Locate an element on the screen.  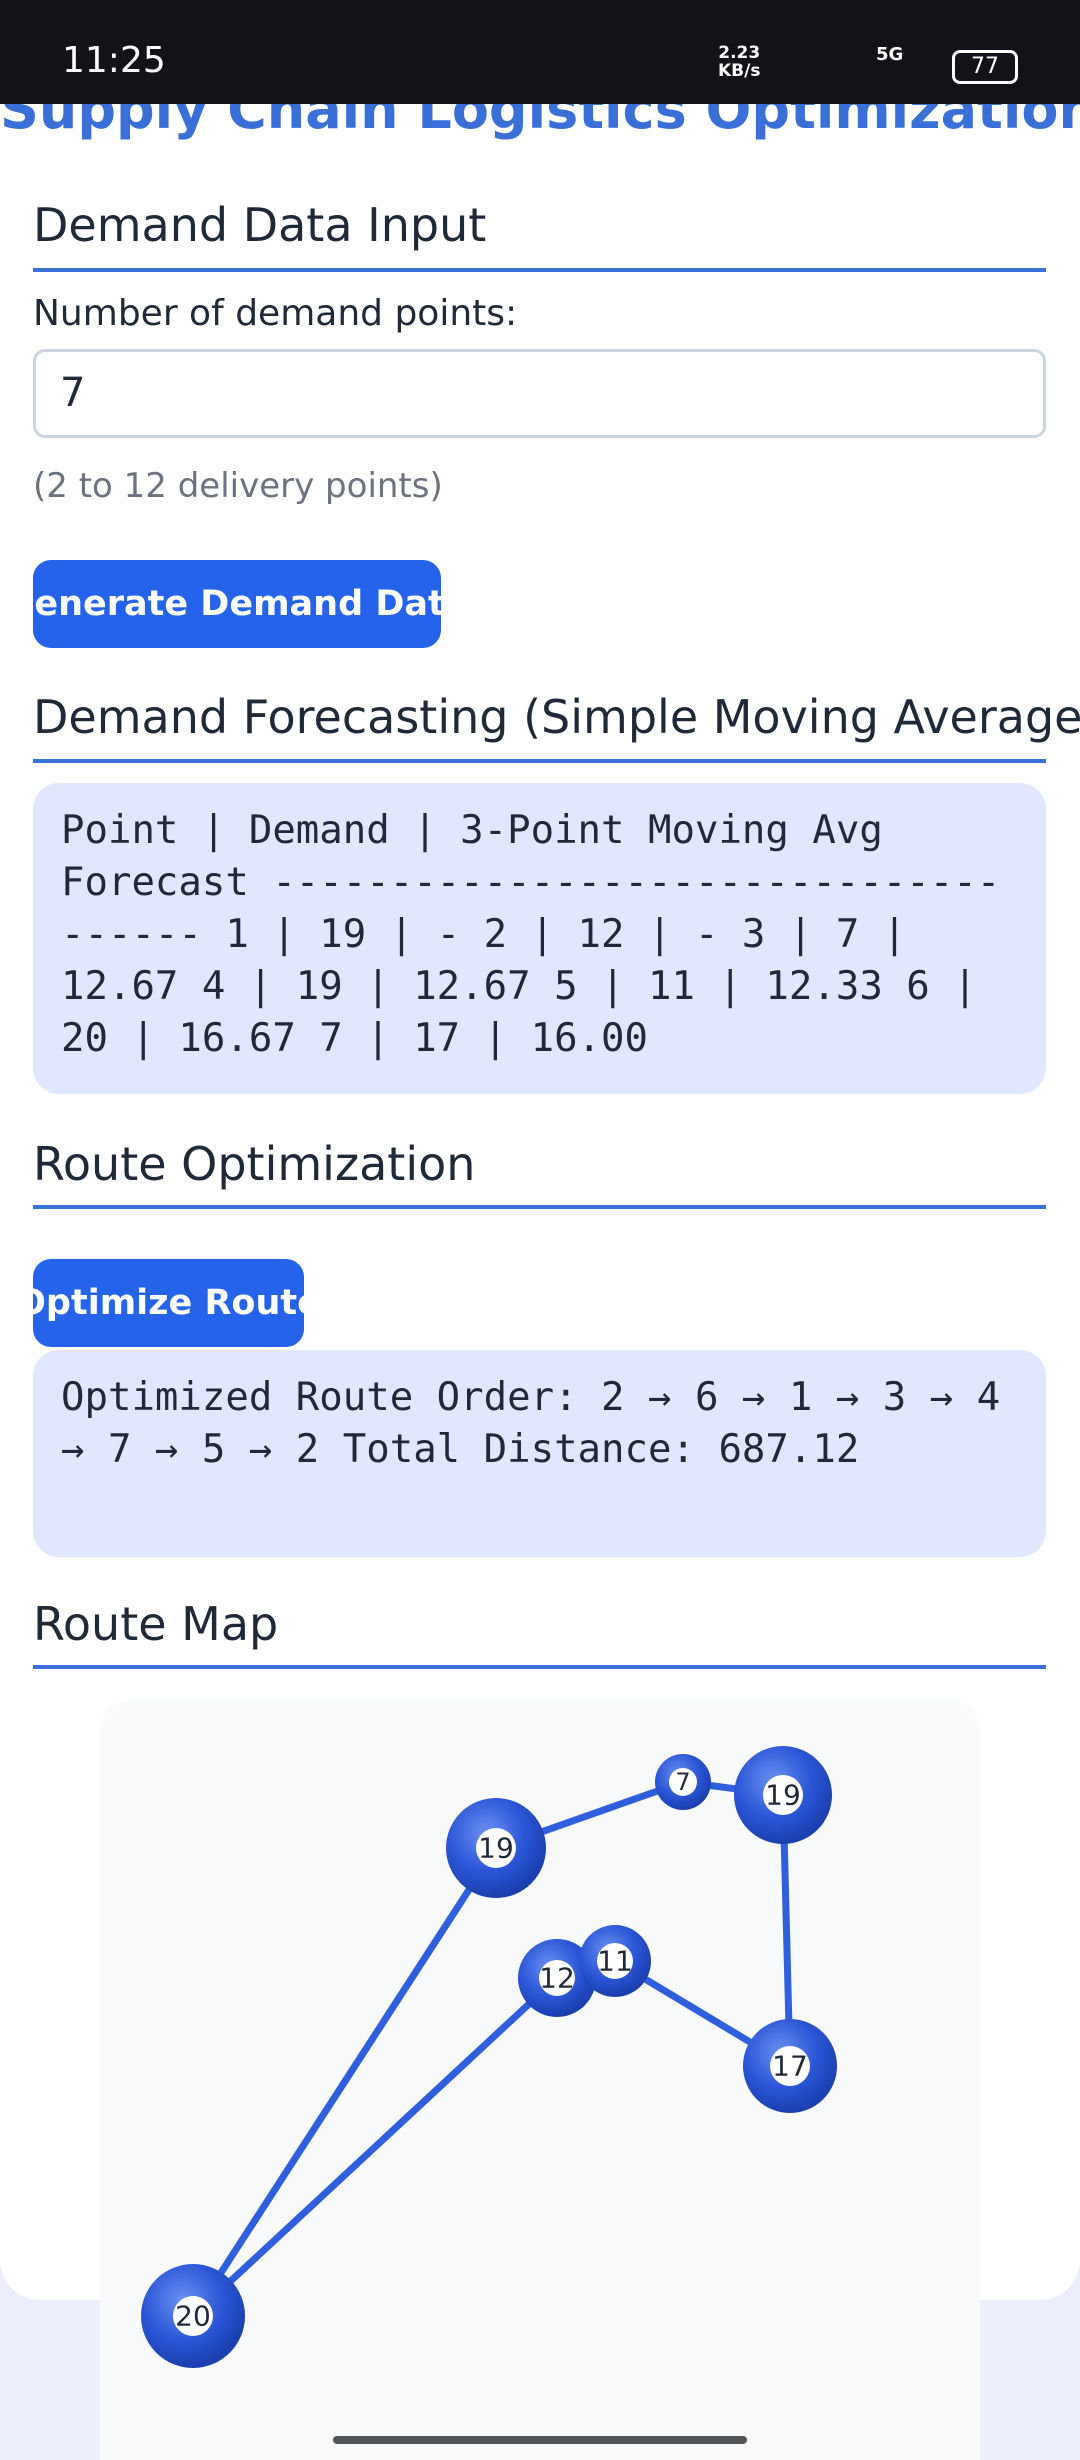
speed: 2.23 is located at coordinates (739, 53).